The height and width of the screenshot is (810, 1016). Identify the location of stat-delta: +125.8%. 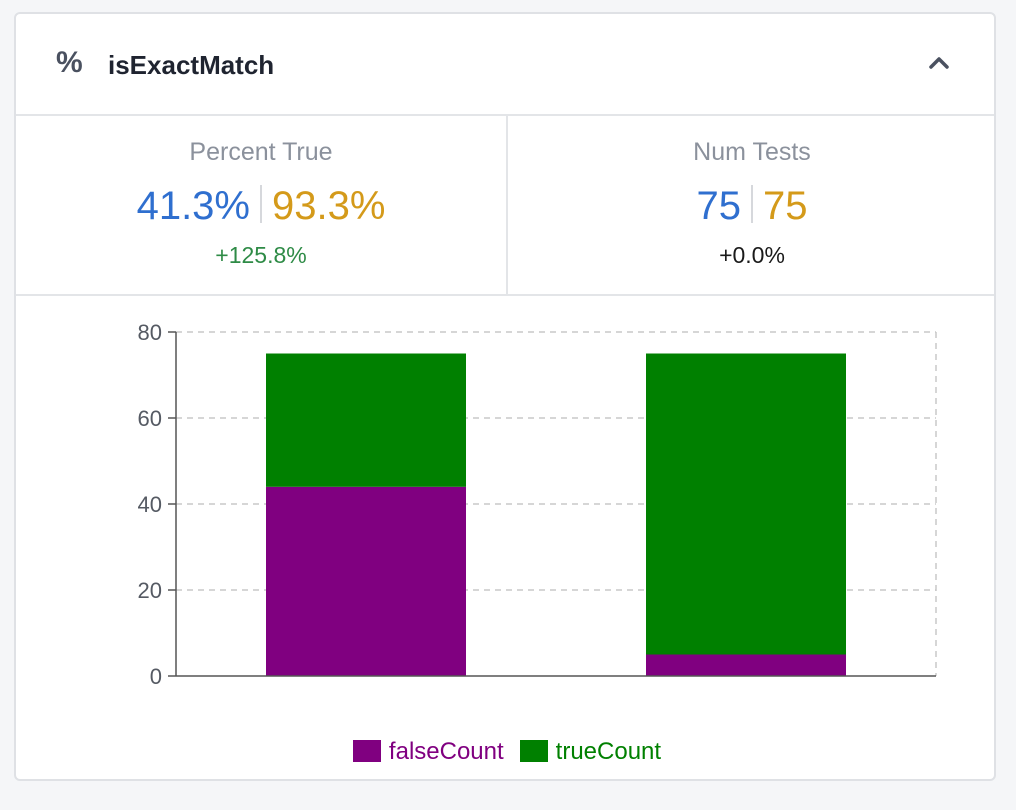
(261, 255).